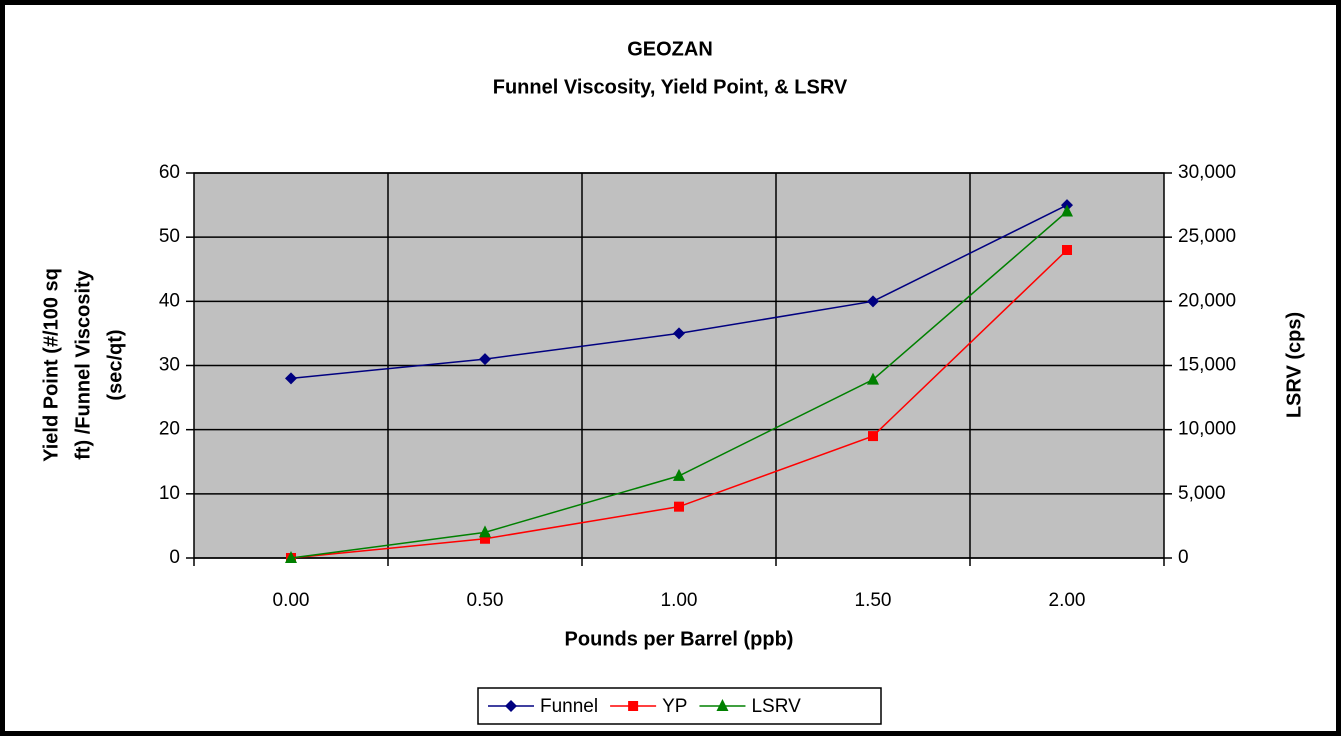  I want to click on x-tick-label: 2.00, so click(1067, 600).